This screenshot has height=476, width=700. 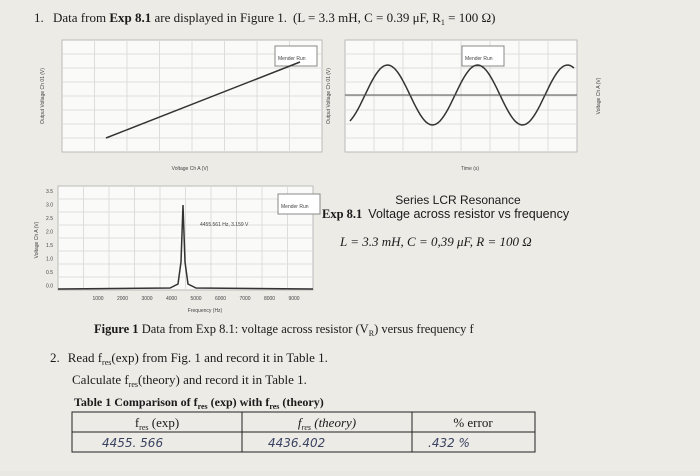 I want to click on table-cell: 4436.402, so click(x=296, y=443).